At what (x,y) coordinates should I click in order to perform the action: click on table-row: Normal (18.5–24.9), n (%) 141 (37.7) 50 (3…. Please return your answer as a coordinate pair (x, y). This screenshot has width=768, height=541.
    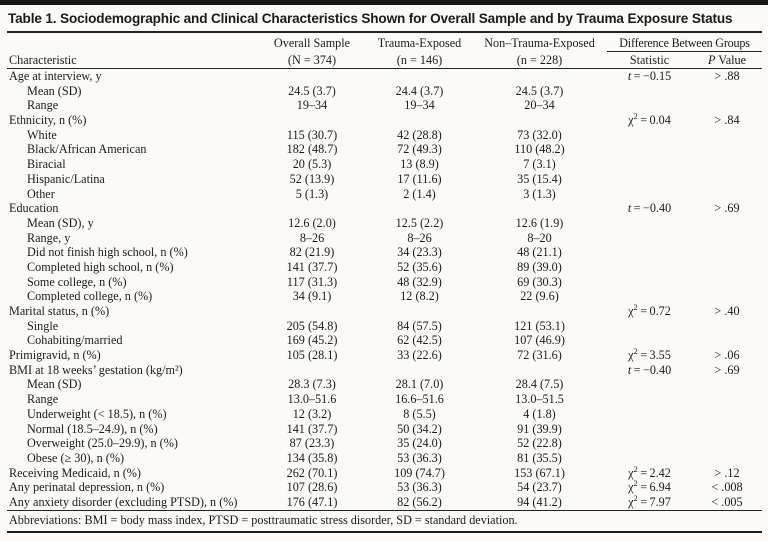
    Looking at the image, I should click on (384, 429).